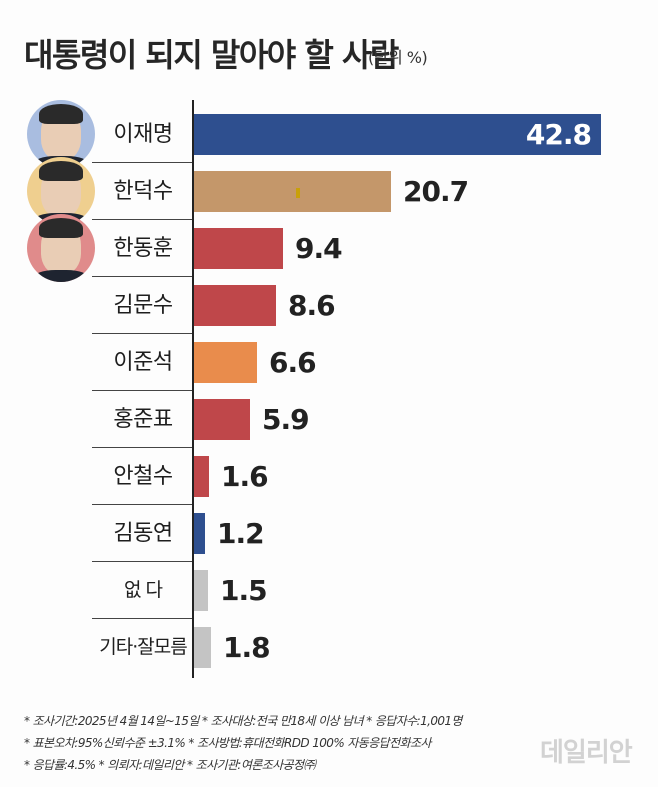 This screenshot has height=787, width=658. I want to click on chart-row: 없 다 1.5, so click(329, 590).